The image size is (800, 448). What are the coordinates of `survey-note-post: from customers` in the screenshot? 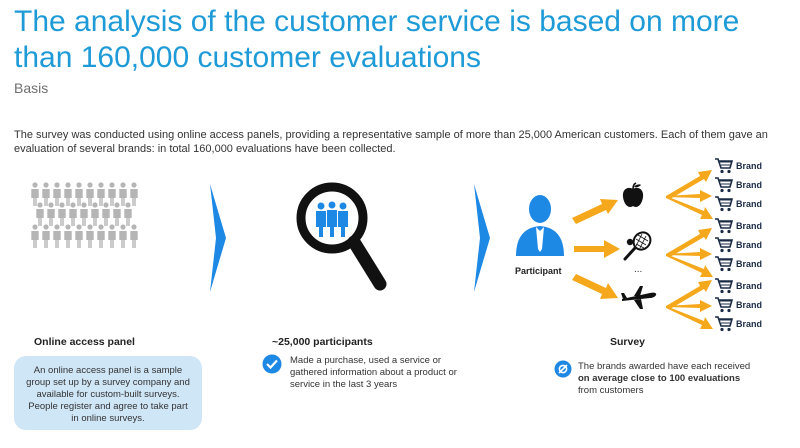 It's located at (611, 390).